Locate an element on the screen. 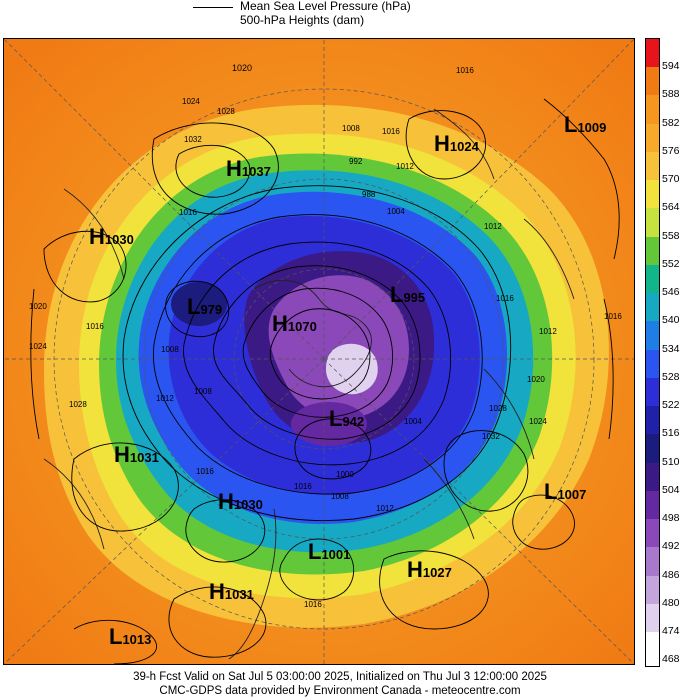 The image size is (680, 700). colorbar-tick-label: 522 is located at coordinates (671, 405).